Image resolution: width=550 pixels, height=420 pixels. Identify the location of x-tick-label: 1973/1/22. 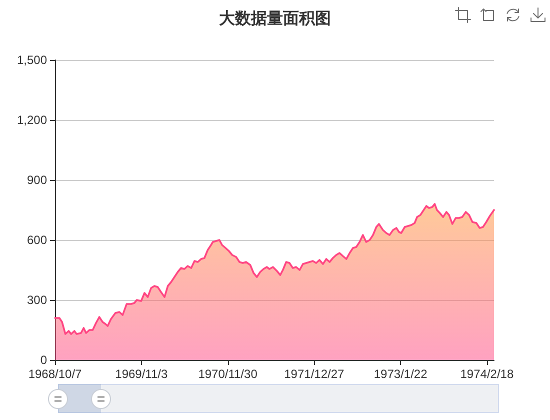
(401, 374).